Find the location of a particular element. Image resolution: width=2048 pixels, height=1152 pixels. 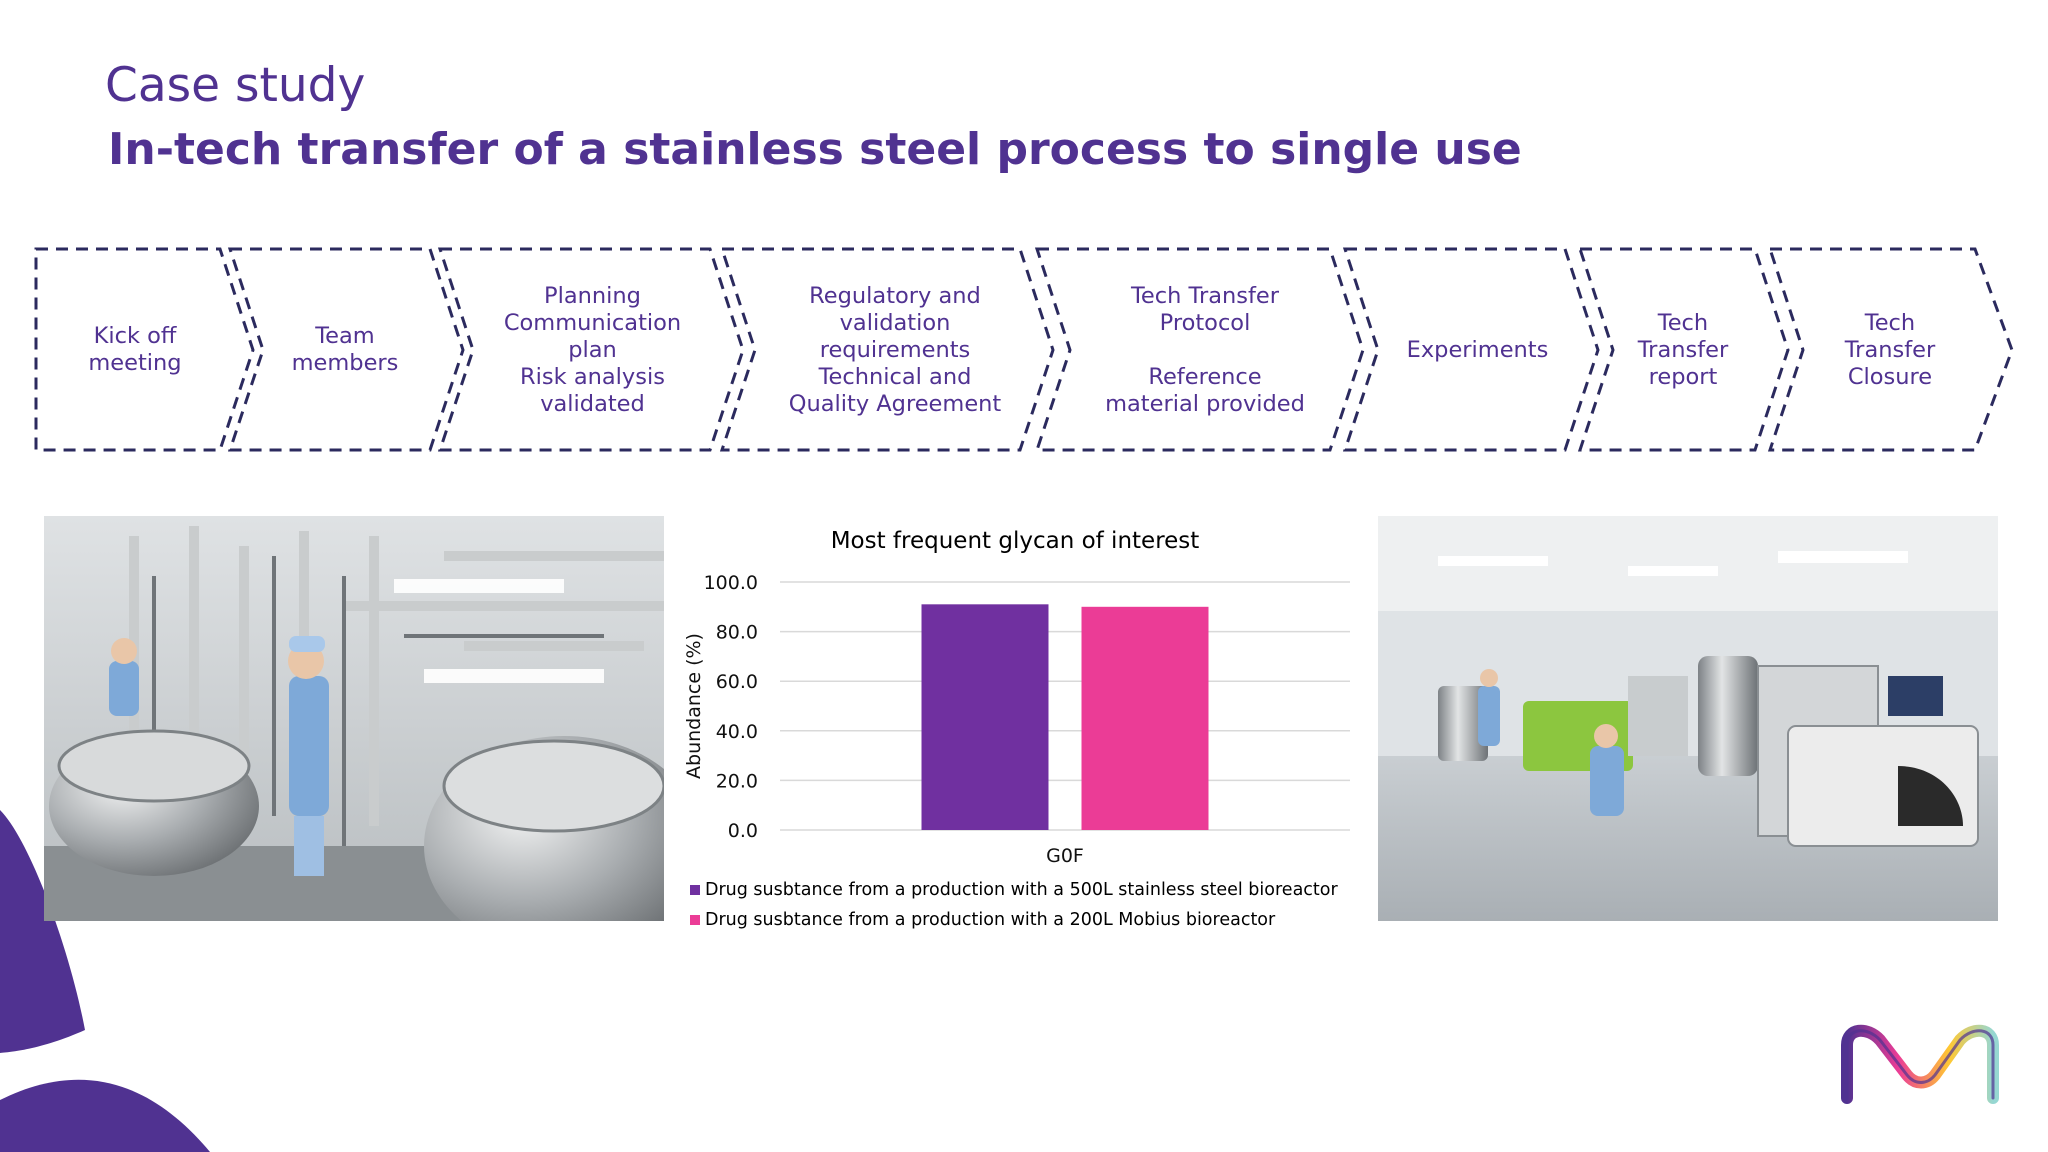

bar-1-g0f is located at coordinates (985, 717).